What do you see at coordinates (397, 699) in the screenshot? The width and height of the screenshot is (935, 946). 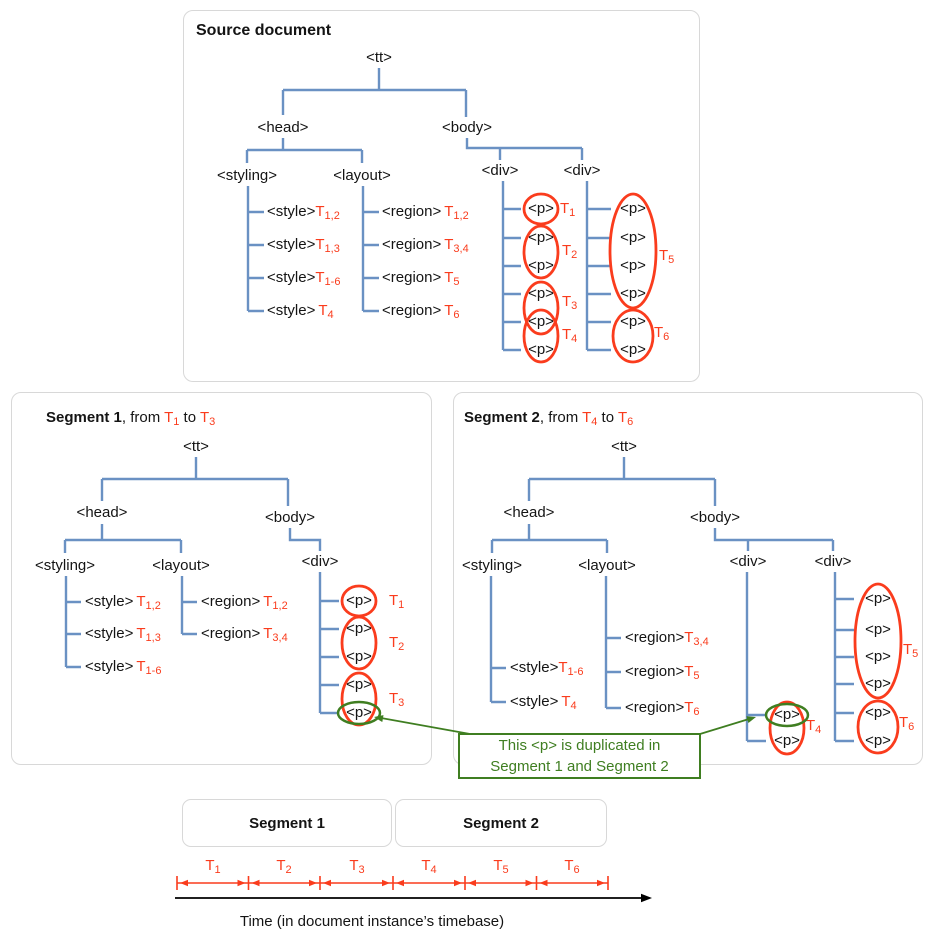 I see `seg1-time-label-t3: T3` at bounding box center [397, 699].